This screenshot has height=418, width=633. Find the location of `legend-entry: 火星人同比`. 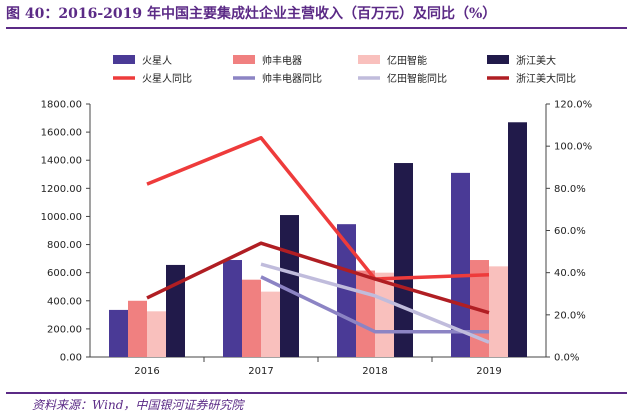

legend-entry: 火星人同比 is located at coordinates (167, 79).